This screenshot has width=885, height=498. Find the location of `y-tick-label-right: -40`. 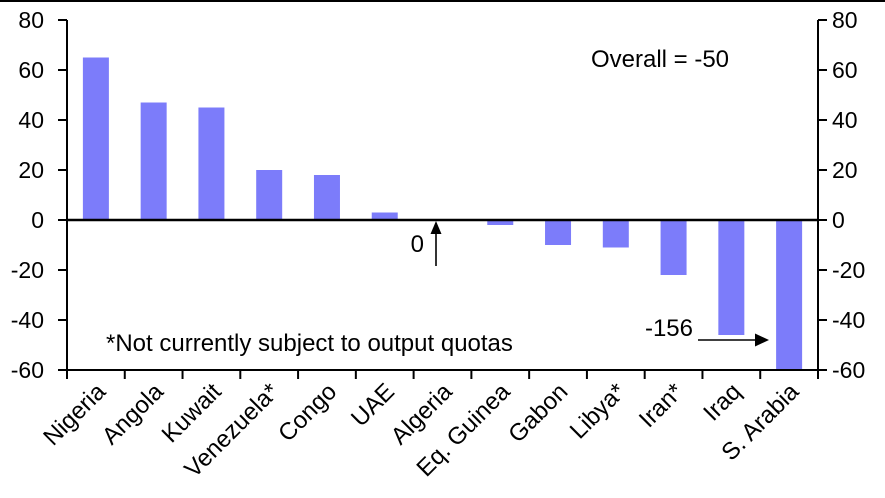

y-tick-label-right: -40 is located at coordinates (848, 320).